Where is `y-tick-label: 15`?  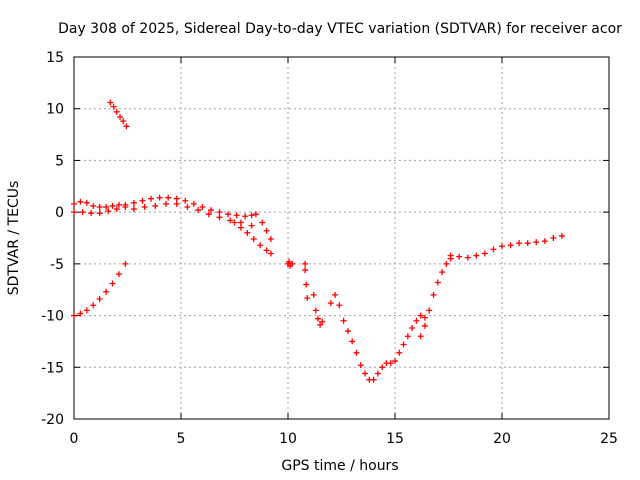 y-tick-label: 15 is located at coordinates (55, 58).